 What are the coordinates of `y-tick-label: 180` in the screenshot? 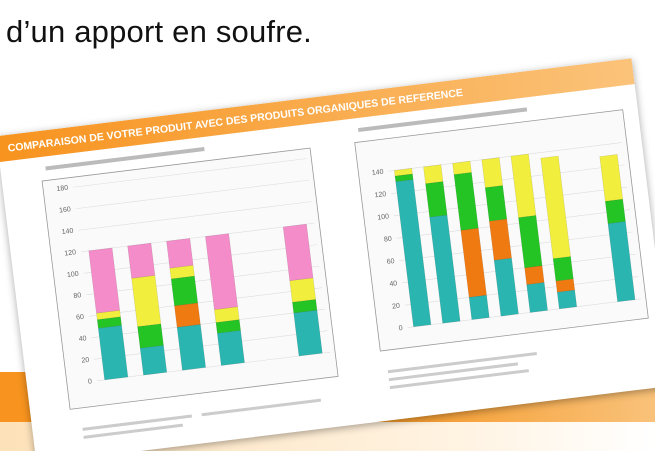 It's located at (62, 189).